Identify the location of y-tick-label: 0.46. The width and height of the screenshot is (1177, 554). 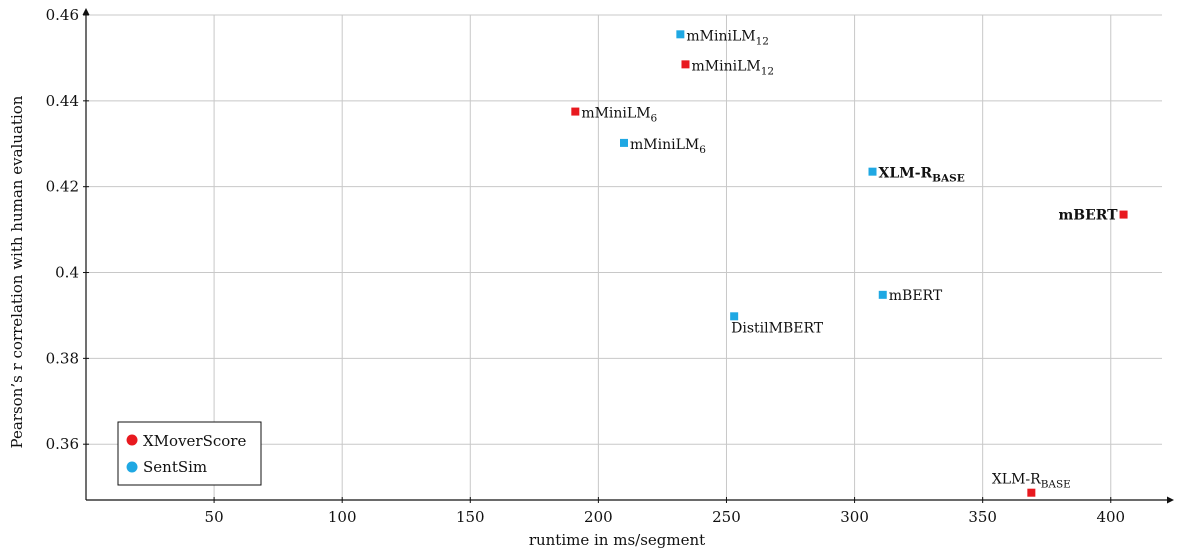
(62, 15).